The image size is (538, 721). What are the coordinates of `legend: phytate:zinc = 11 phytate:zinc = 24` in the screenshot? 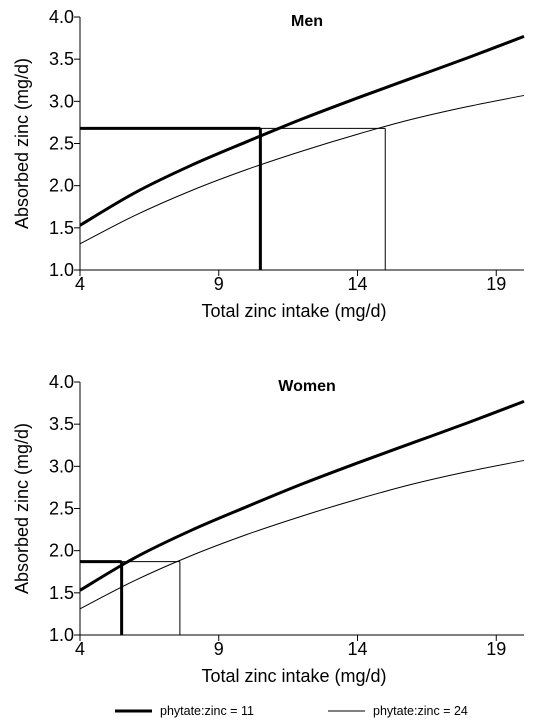 It's located at (291, 711).